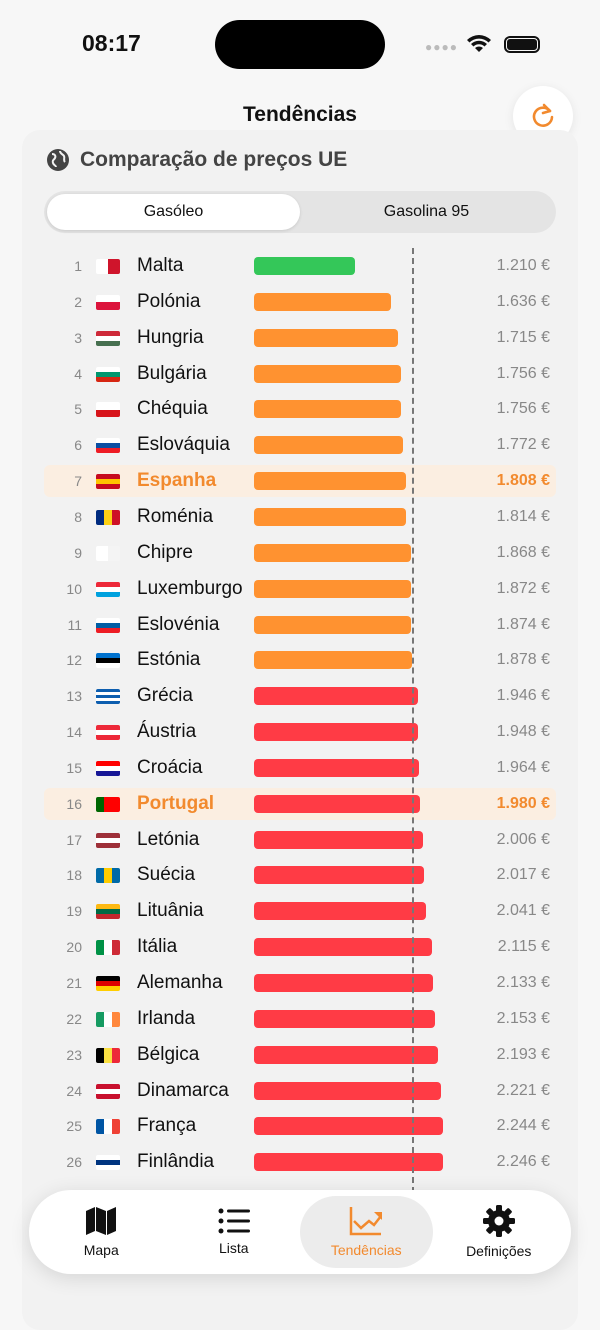 This screenshot has width=600, height=1330. I want to click on country-row: 4 Bulgária 1.756 €, so click(300, 374).